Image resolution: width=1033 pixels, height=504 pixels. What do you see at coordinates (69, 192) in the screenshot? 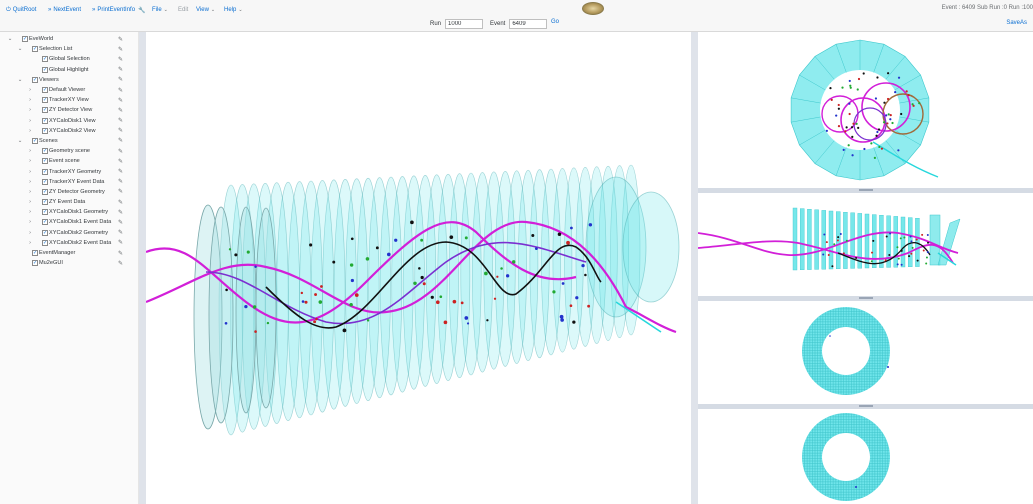
I see `tree-item: › ✓ ZY Detector Geometry ✎` at bounding box center [69, 192].